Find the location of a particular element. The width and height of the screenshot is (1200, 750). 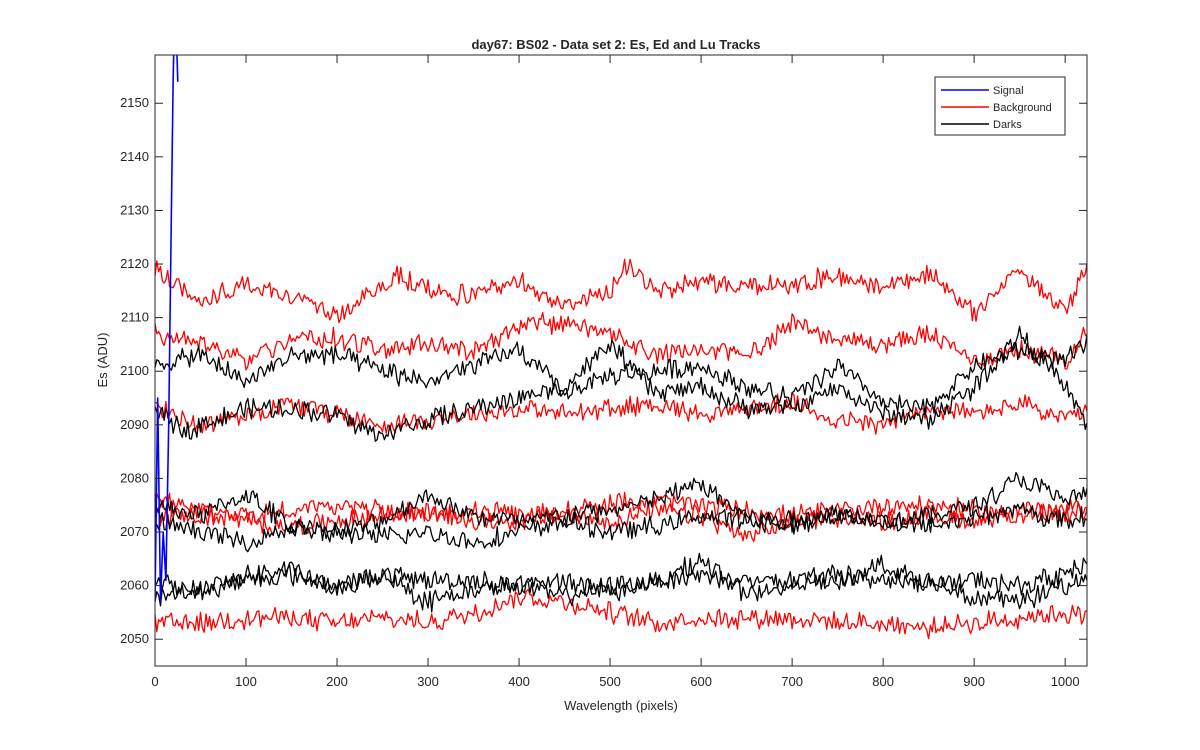

y-tick-label: 2110 is located at coordinates (135, 317).